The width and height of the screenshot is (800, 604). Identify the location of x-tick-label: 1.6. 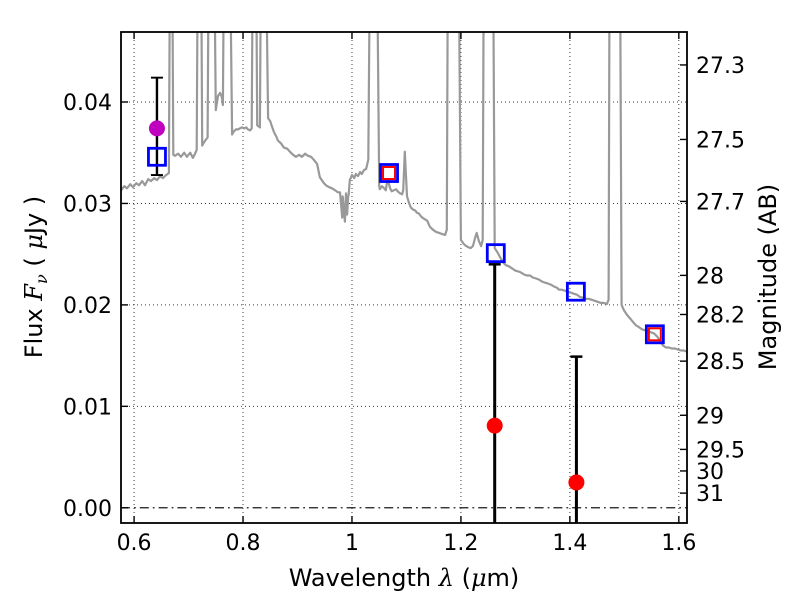
(678, 543).